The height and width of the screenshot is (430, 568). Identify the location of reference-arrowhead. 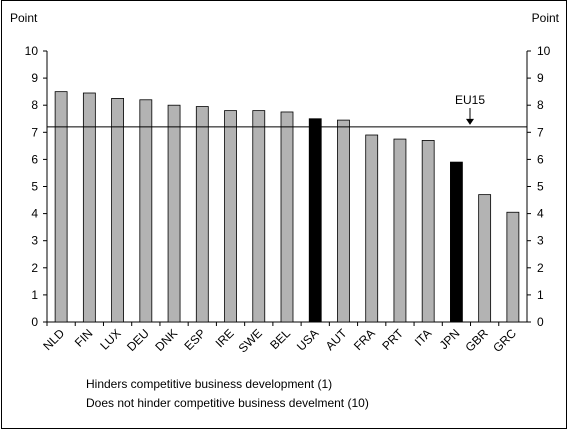
(470, 121).